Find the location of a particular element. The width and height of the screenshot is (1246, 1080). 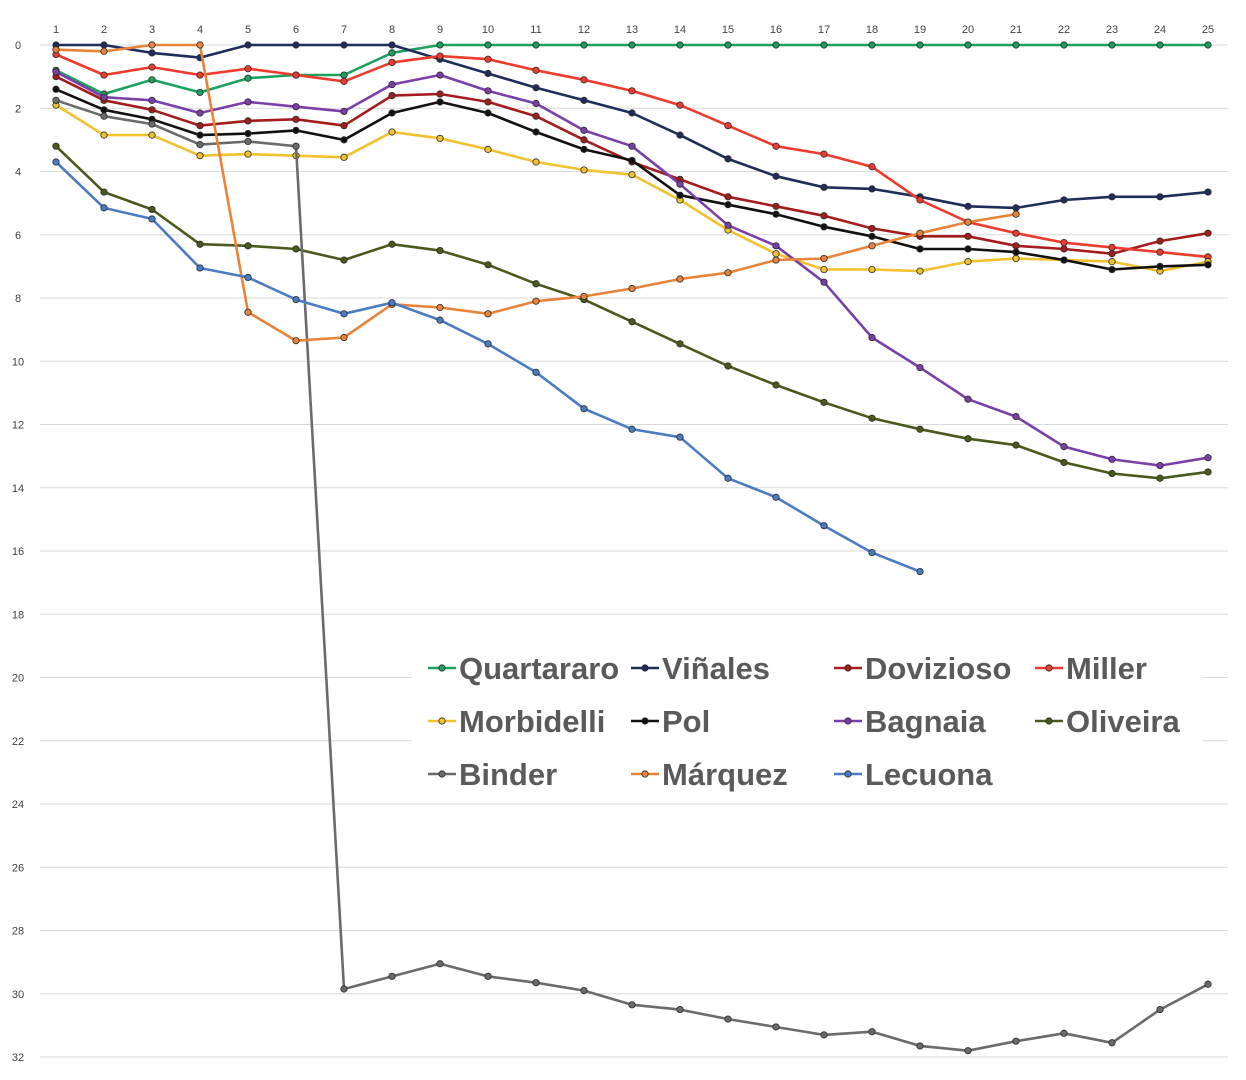

x-tick-label: 6 is located at coordinates (296, 30).